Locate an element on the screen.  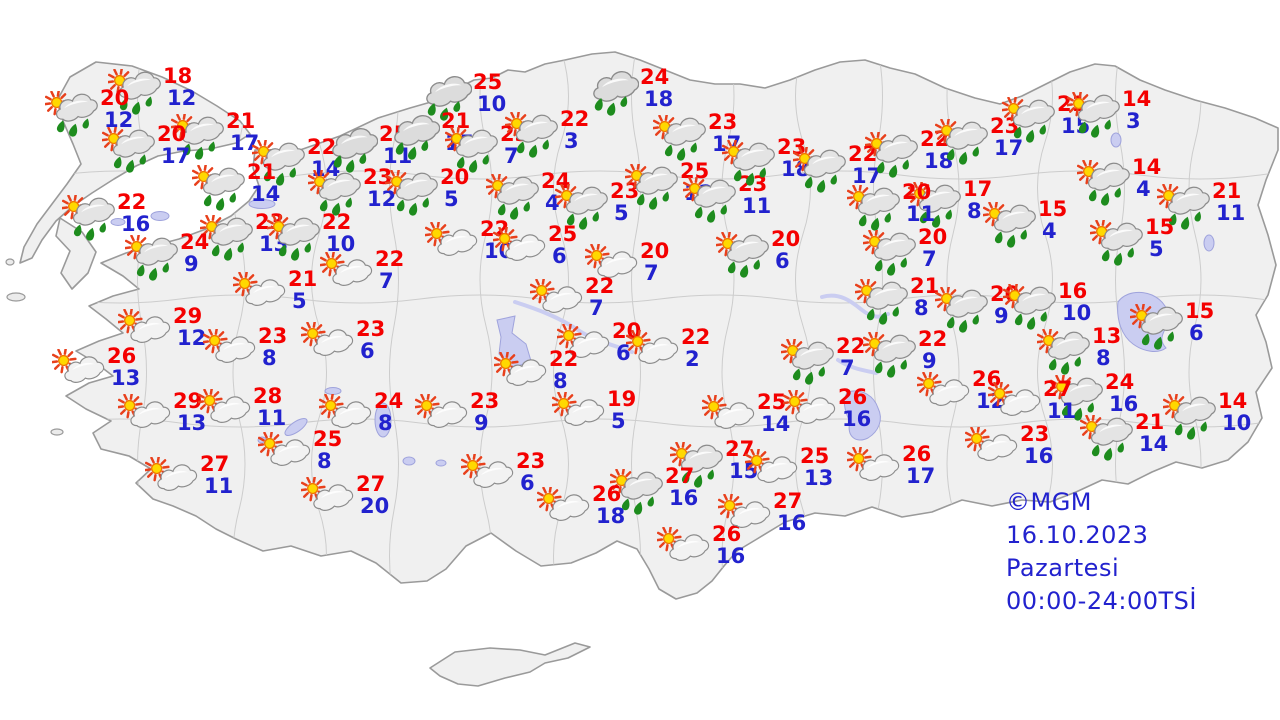
weather-station: 20 17 is located at coordinates (146, 148).